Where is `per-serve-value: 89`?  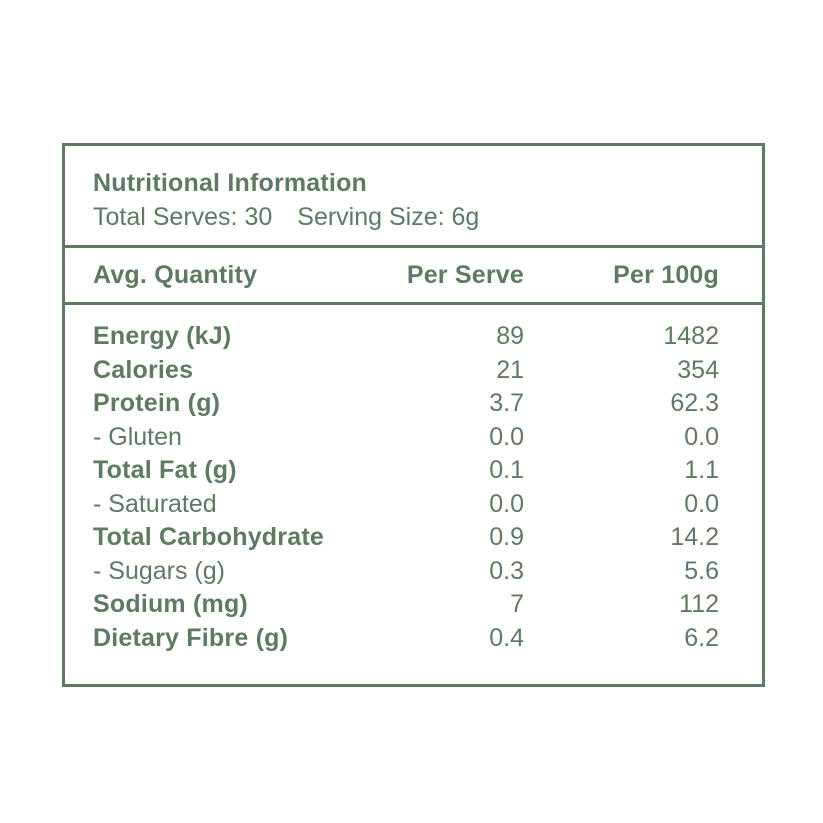 per-serve-value: 89 is located at coordinates (510, 336).